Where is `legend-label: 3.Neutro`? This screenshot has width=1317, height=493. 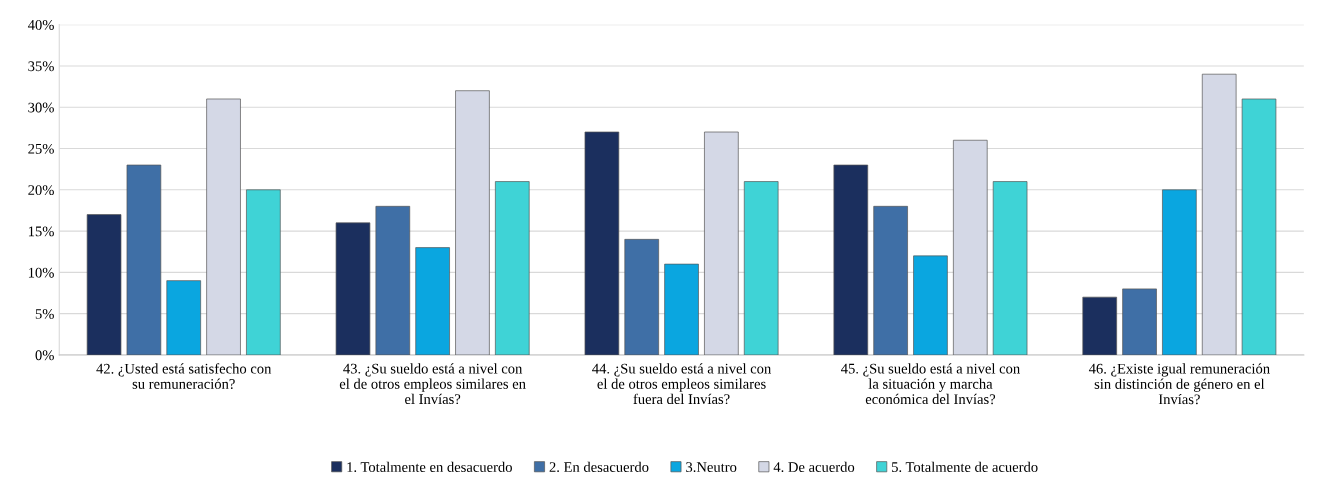
legend-label: 3.Neutro is located at coordinates (711, 467).